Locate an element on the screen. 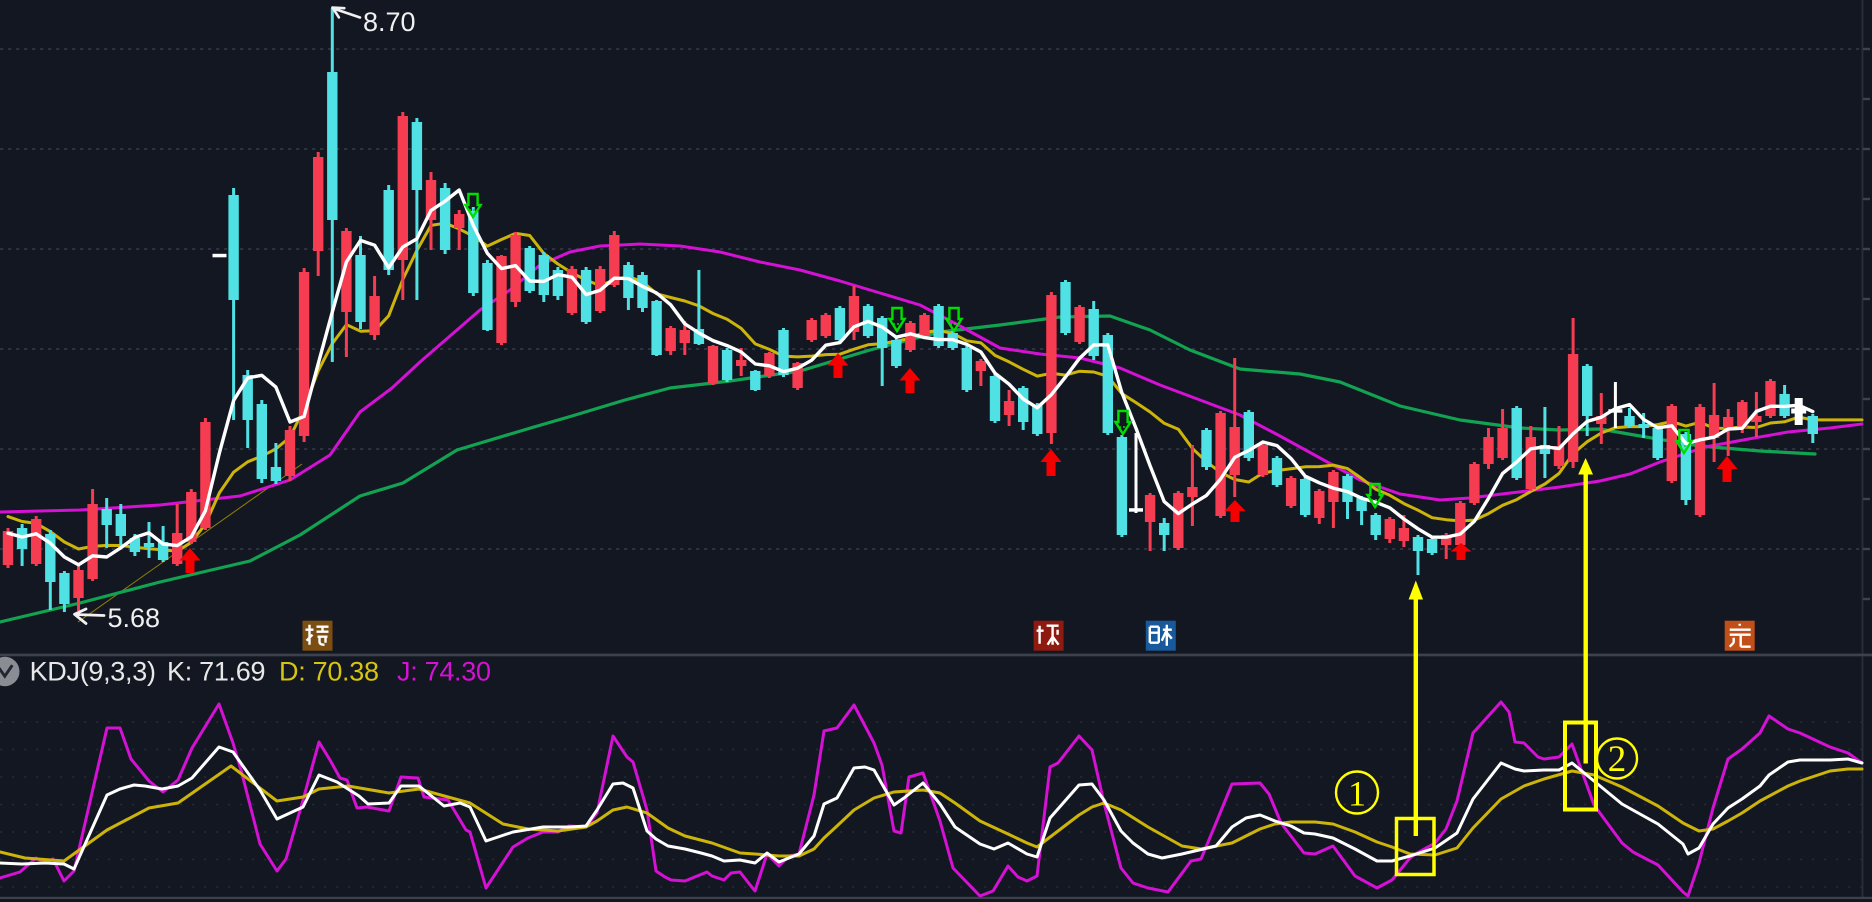  svg-text: 1 is located at coordinates (1357, 794).